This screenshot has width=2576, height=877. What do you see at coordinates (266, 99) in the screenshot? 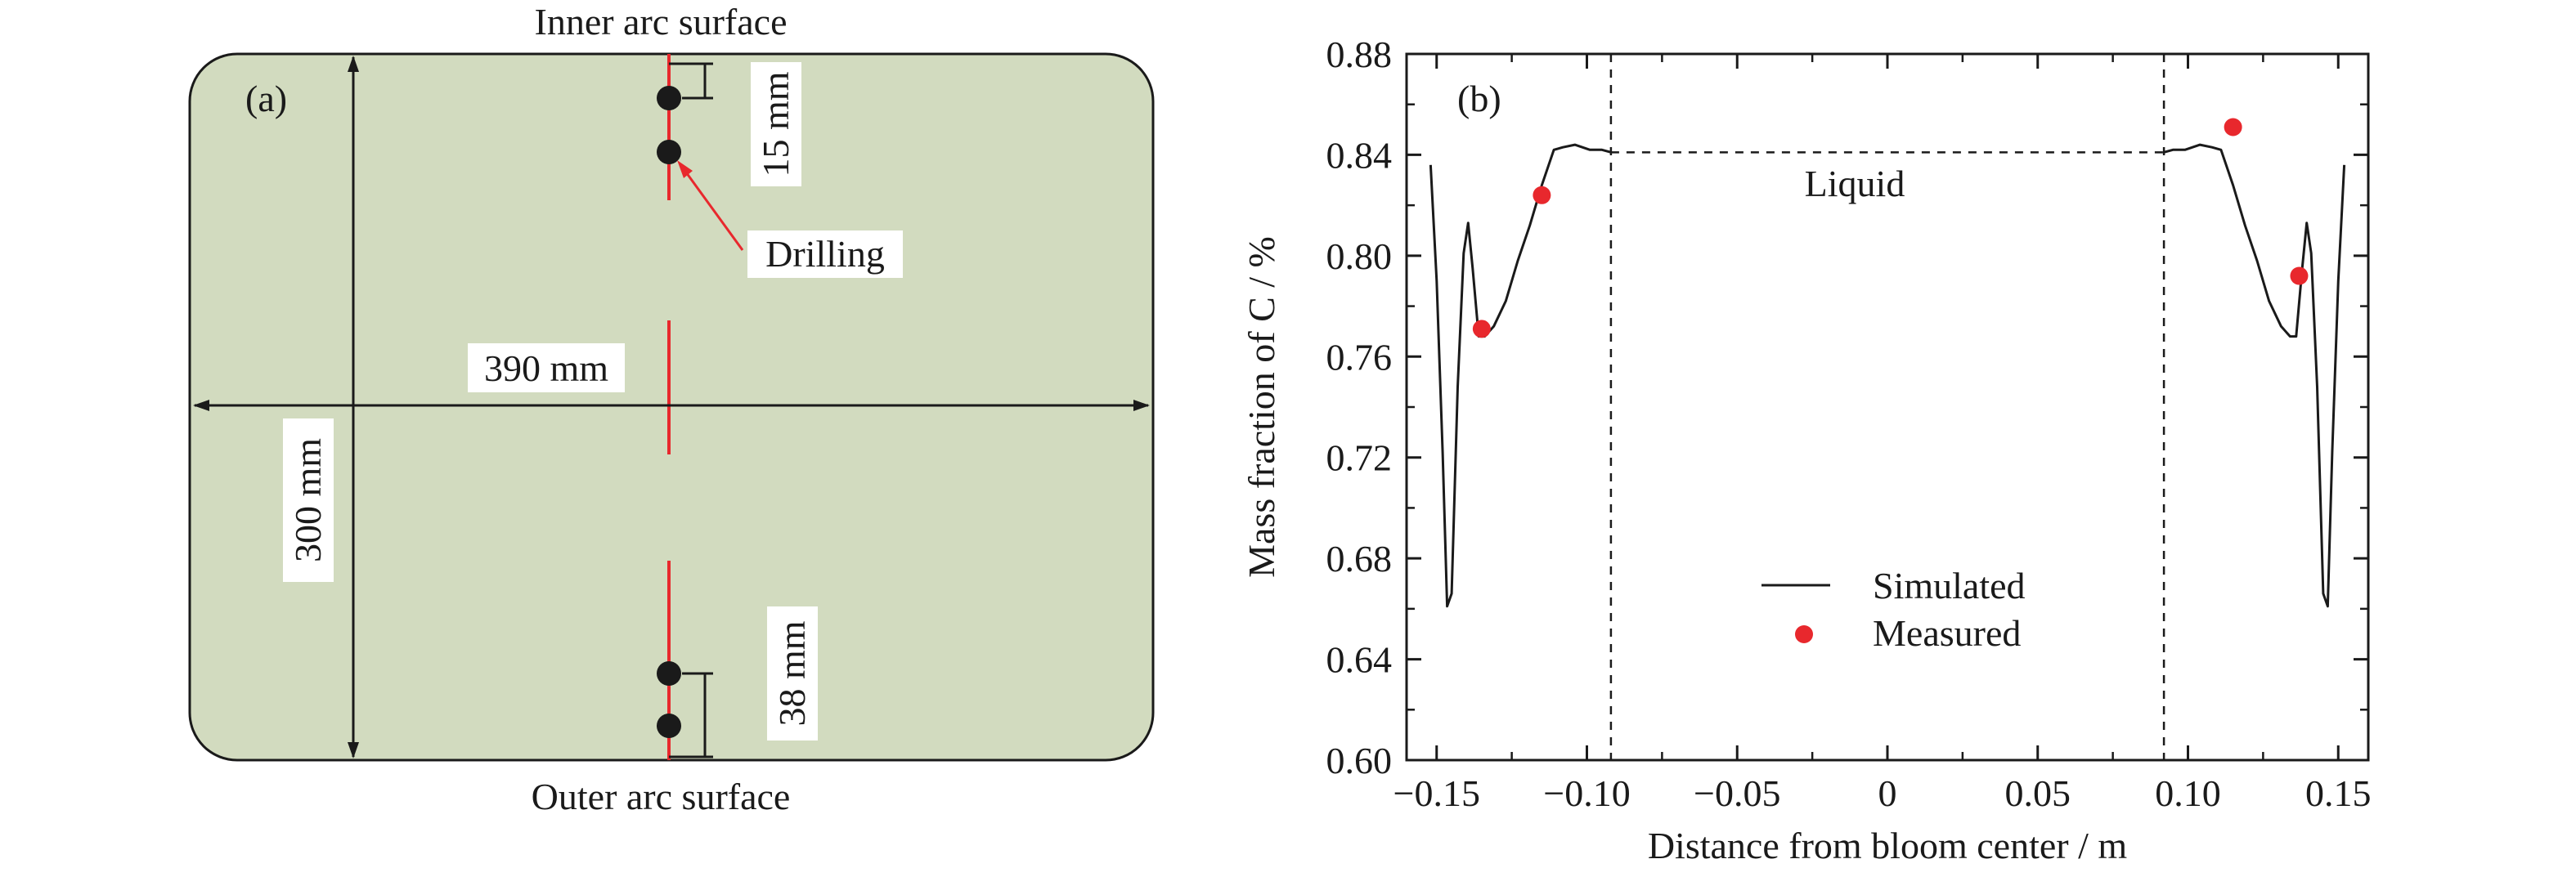
I see `panel-a-label: (a)` at bounding box center [266, 99].